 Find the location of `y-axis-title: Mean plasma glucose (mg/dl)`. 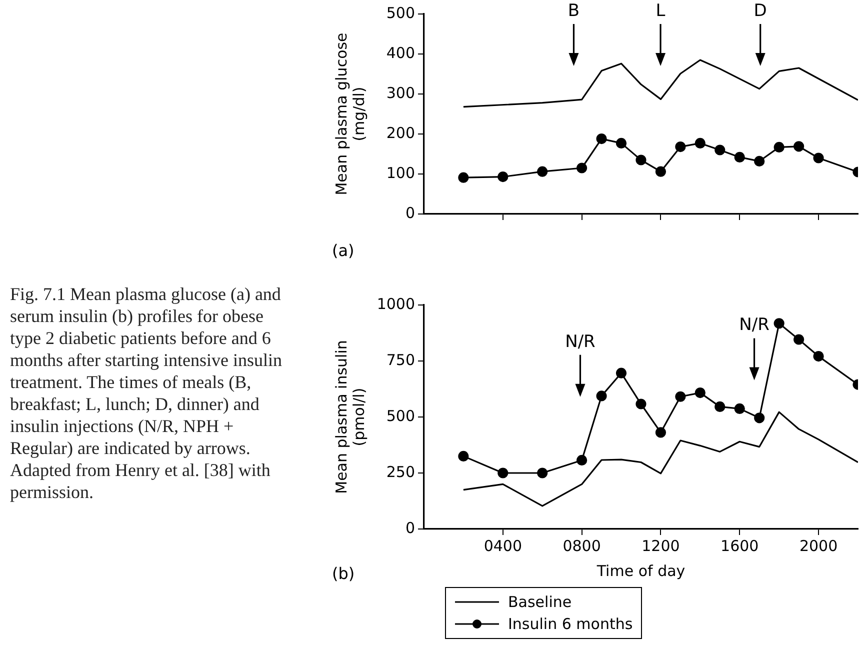

y-axis-title: Mean plasma glucose (mg/dl) is located at coordinates (350, 114).